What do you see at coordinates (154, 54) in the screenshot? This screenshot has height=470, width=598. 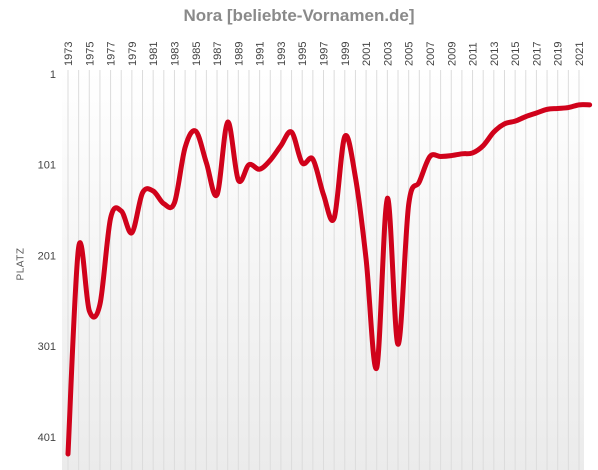 I see `x-tick-label: 1981` at bounding box center [154, 54].